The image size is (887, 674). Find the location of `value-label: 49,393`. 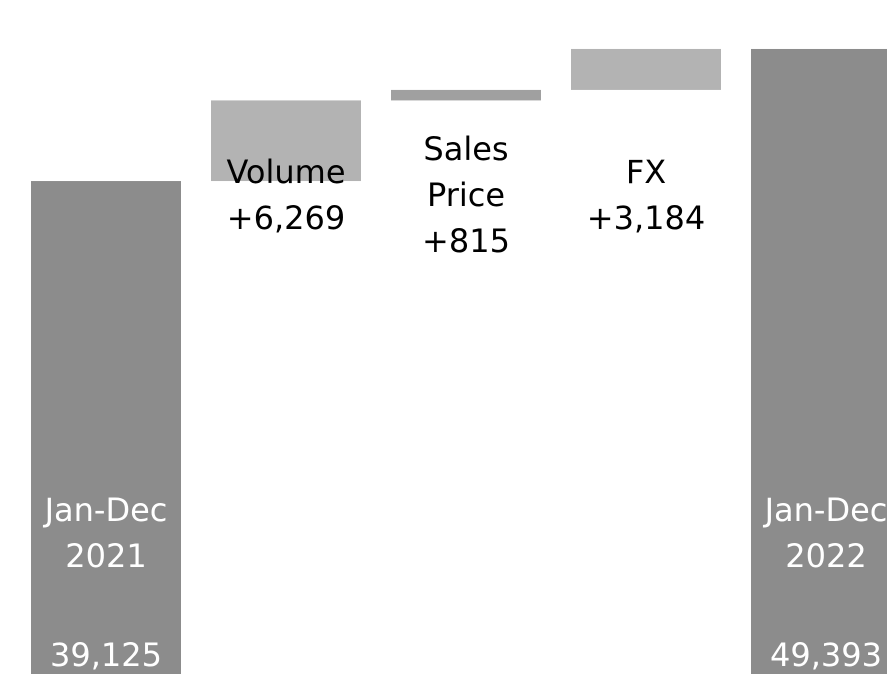

value-label: 49,393 is located at coordinates (826, 655).